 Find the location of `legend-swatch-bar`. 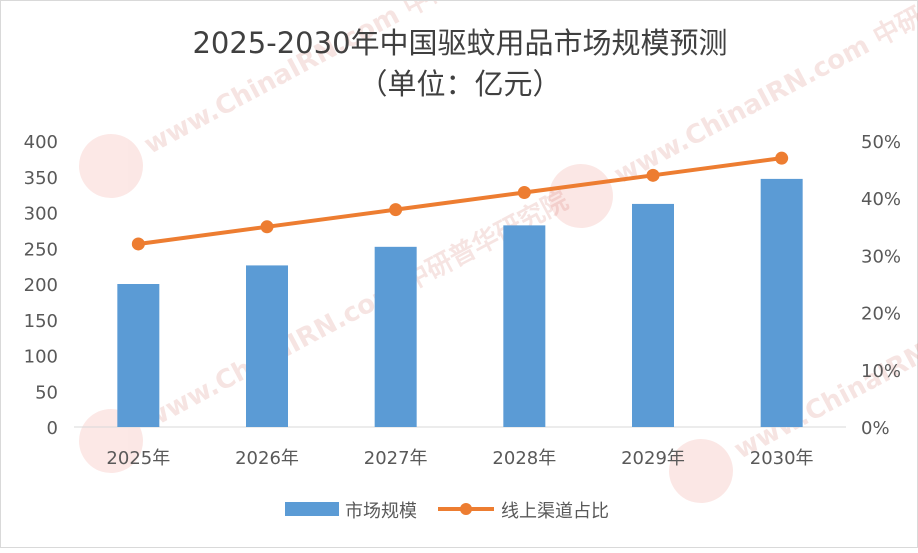

legend-swatch-bar is located at coordinates (312, 509).